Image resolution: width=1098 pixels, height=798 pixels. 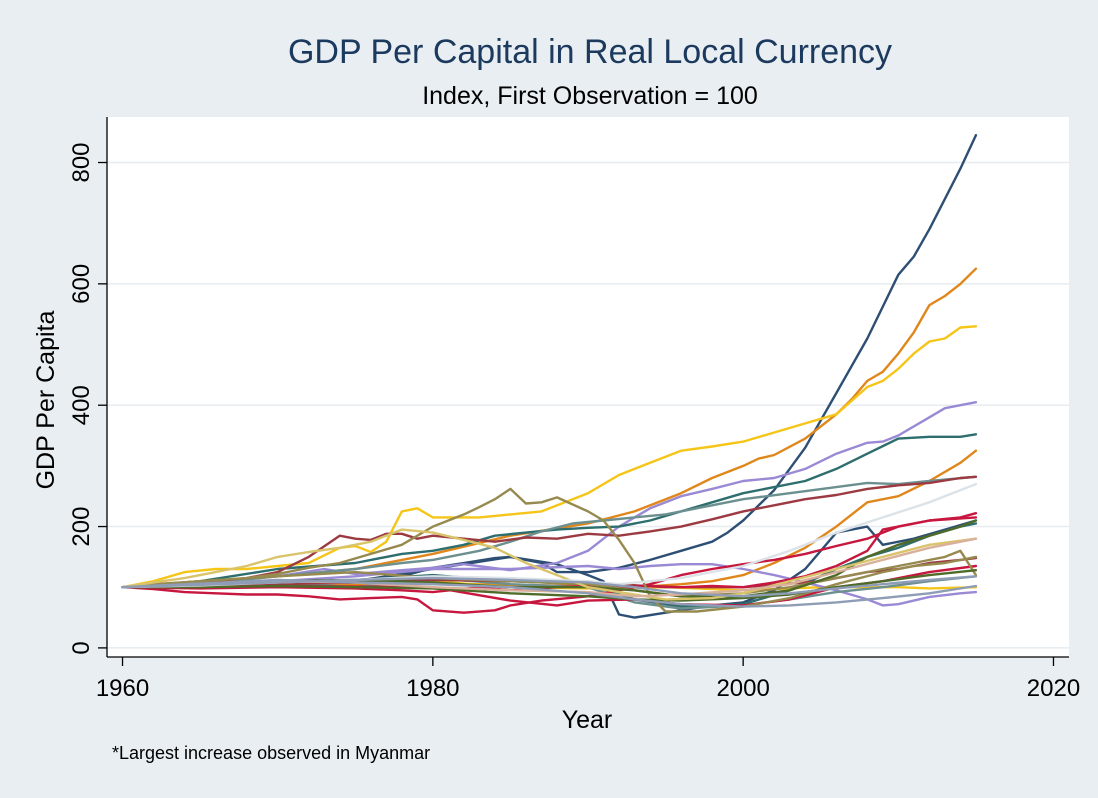 What do you see at coordinates (587, 720) in the screenshot?
I see `x-axis-label: Year` at bounding box center [587, 720].